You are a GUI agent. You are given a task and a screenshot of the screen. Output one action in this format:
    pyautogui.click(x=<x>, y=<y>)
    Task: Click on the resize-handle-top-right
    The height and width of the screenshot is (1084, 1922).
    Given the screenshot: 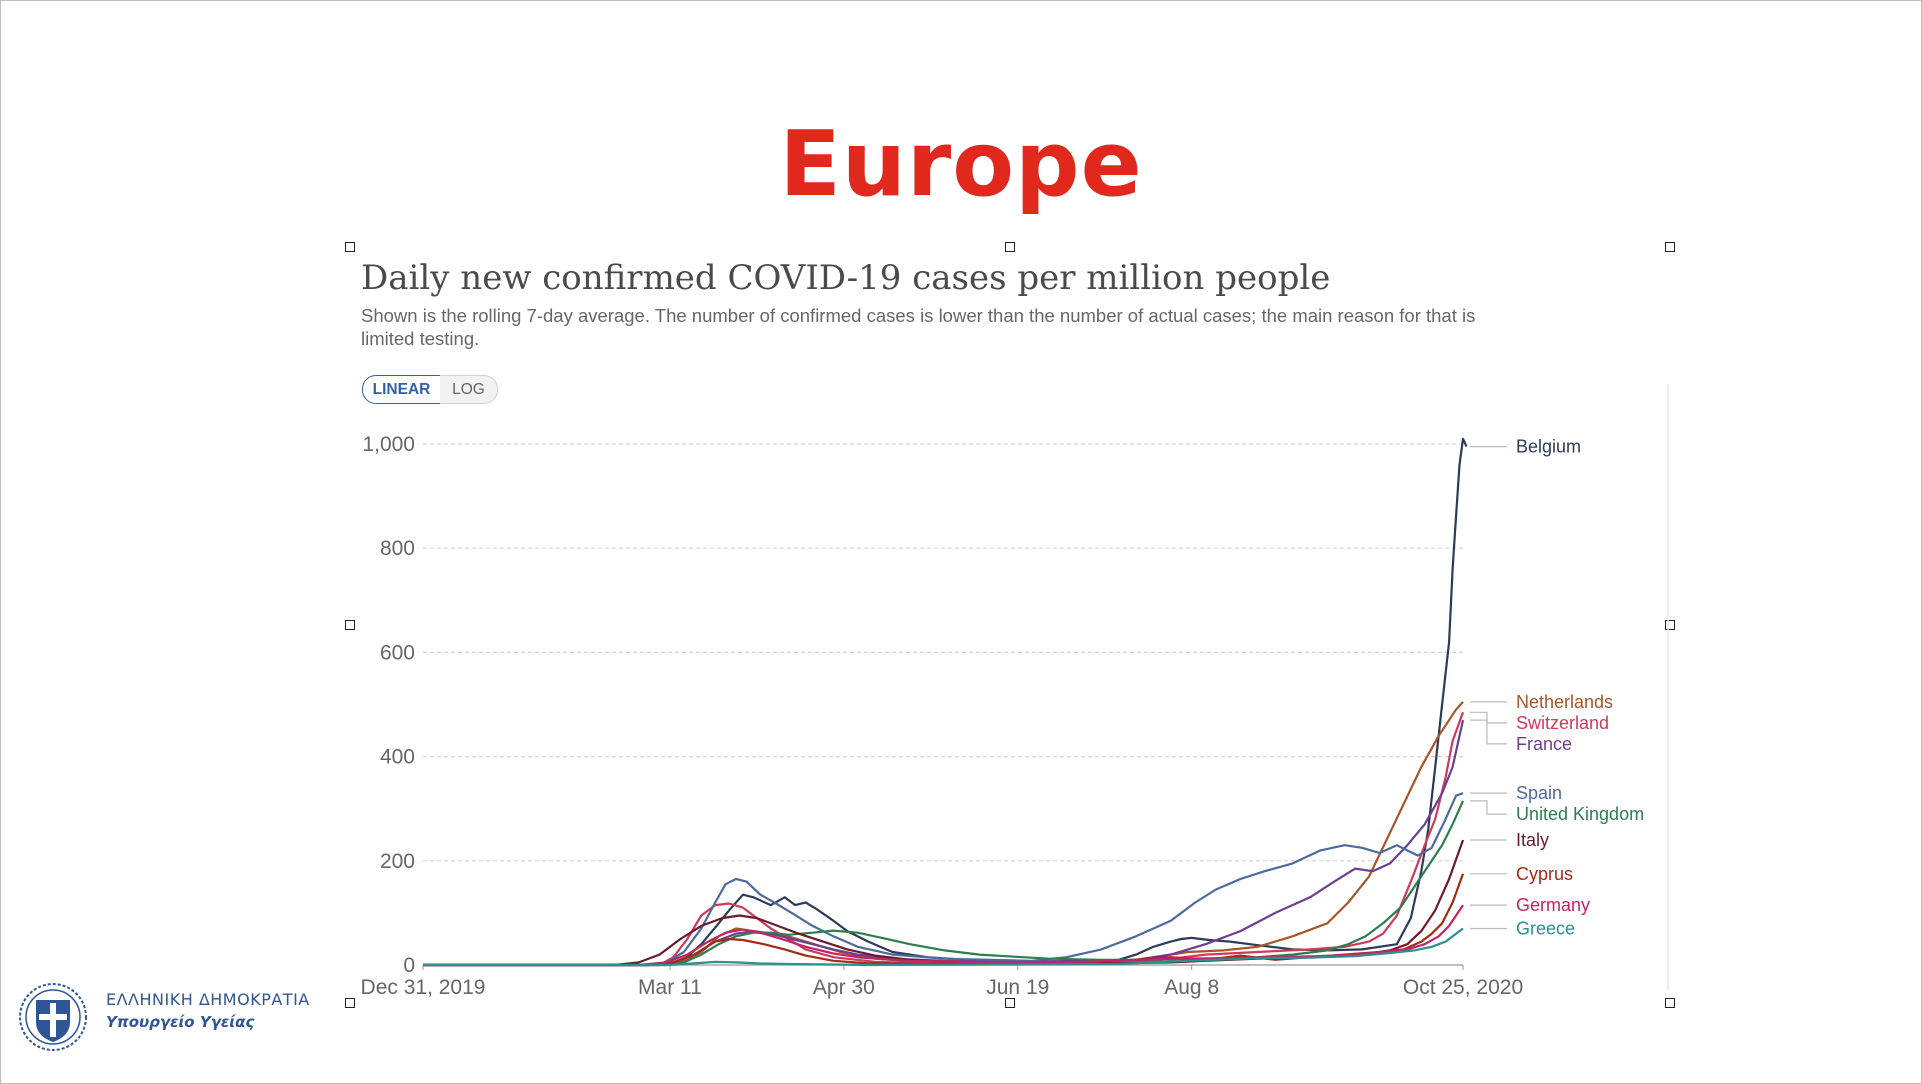 What is the action you would take?
    pyautogui.click(x=1670, y=247)
    